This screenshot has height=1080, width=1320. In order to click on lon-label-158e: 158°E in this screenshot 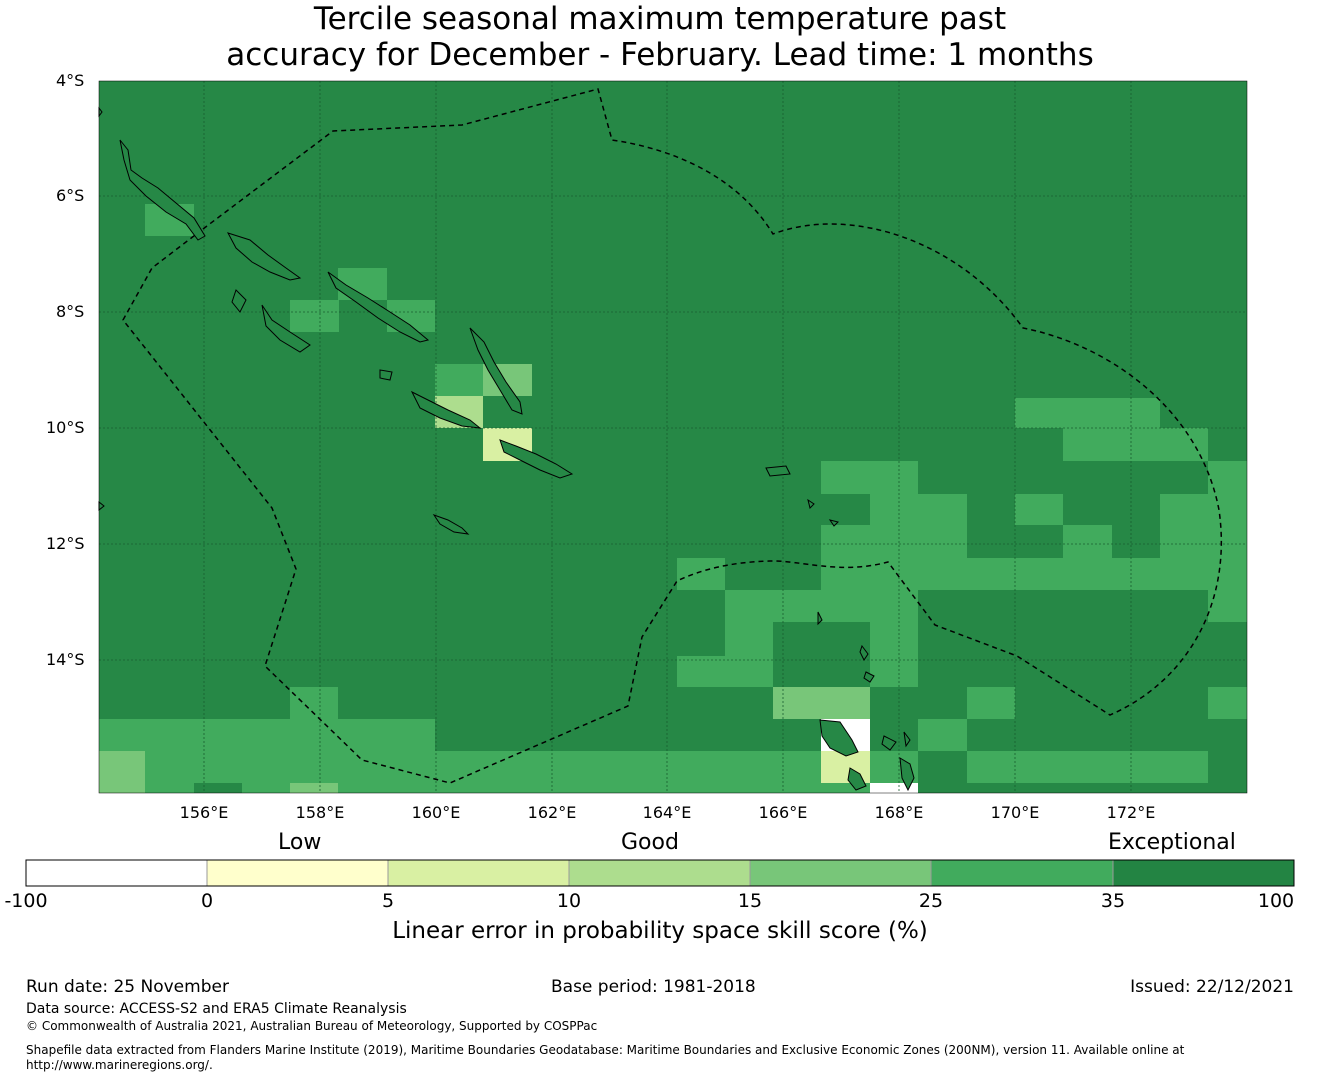, I will do `click(320, 812)`.